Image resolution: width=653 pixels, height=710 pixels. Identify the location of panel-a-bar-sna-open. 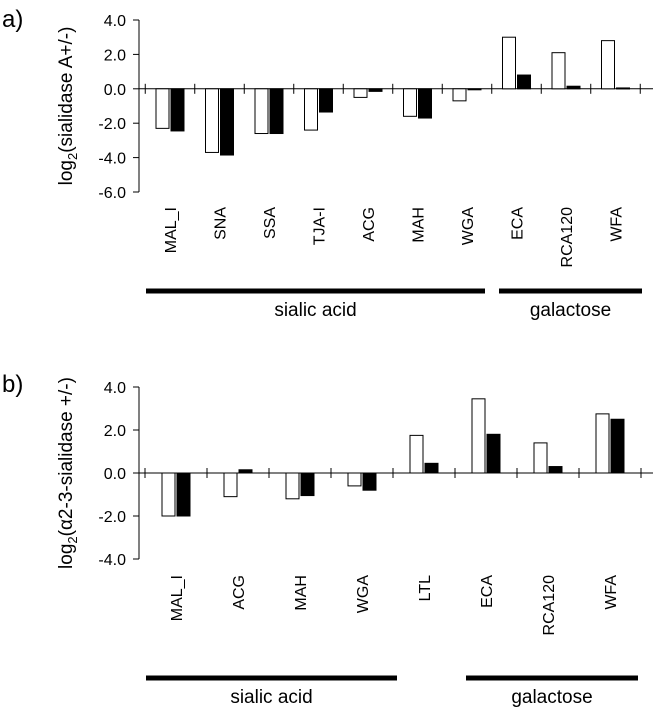
(212, 120).